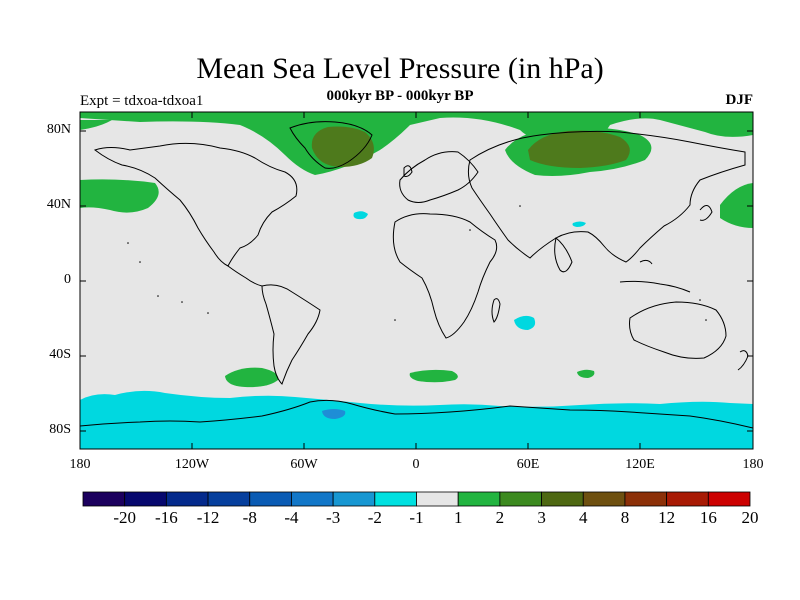 This screenshot has height=600, width=800. I want to click on lat-label: 40S, so click(60, 354).